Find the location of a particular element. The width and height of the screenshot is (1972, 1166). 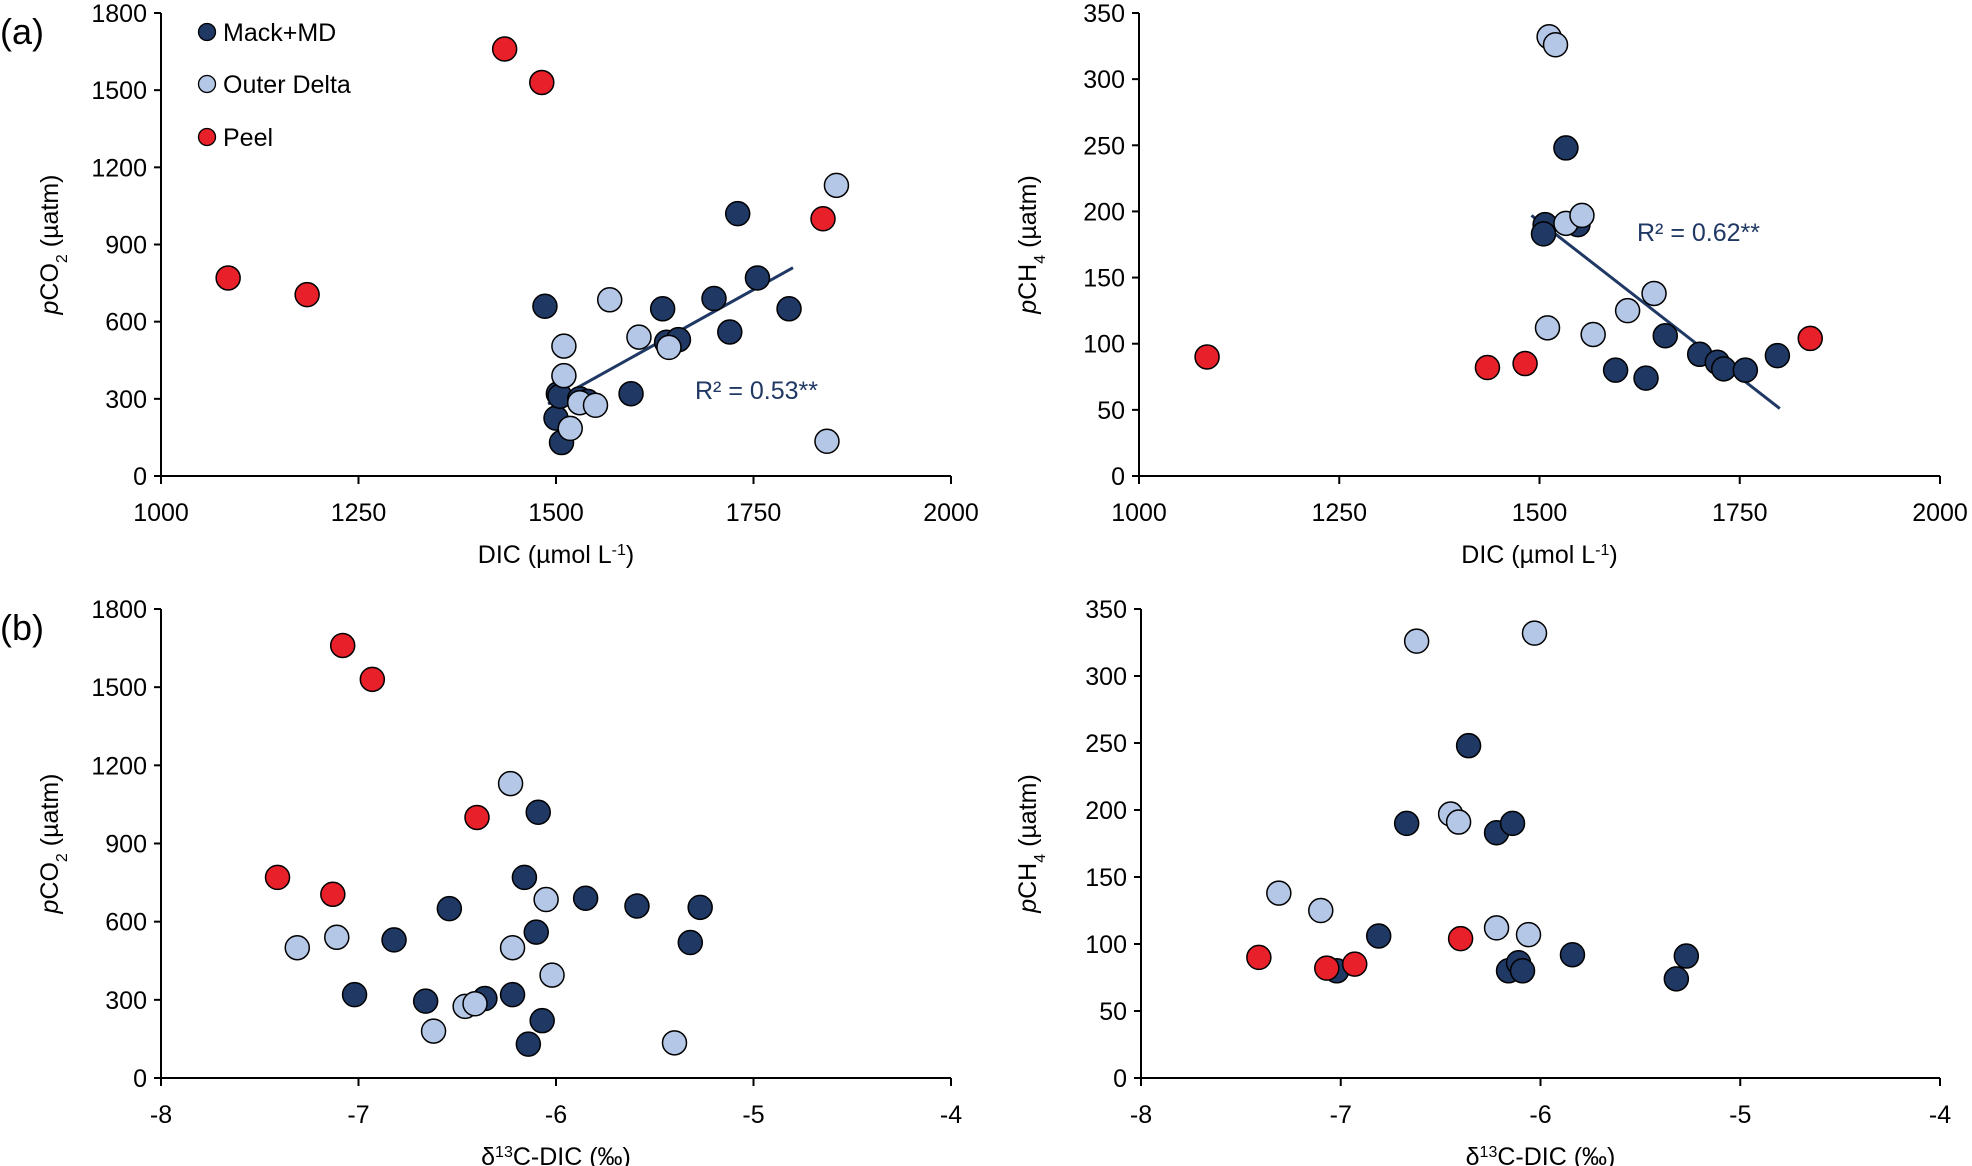

x-axis-title: δ13C-DIC (‰) is located at coordinates (556, 1154).